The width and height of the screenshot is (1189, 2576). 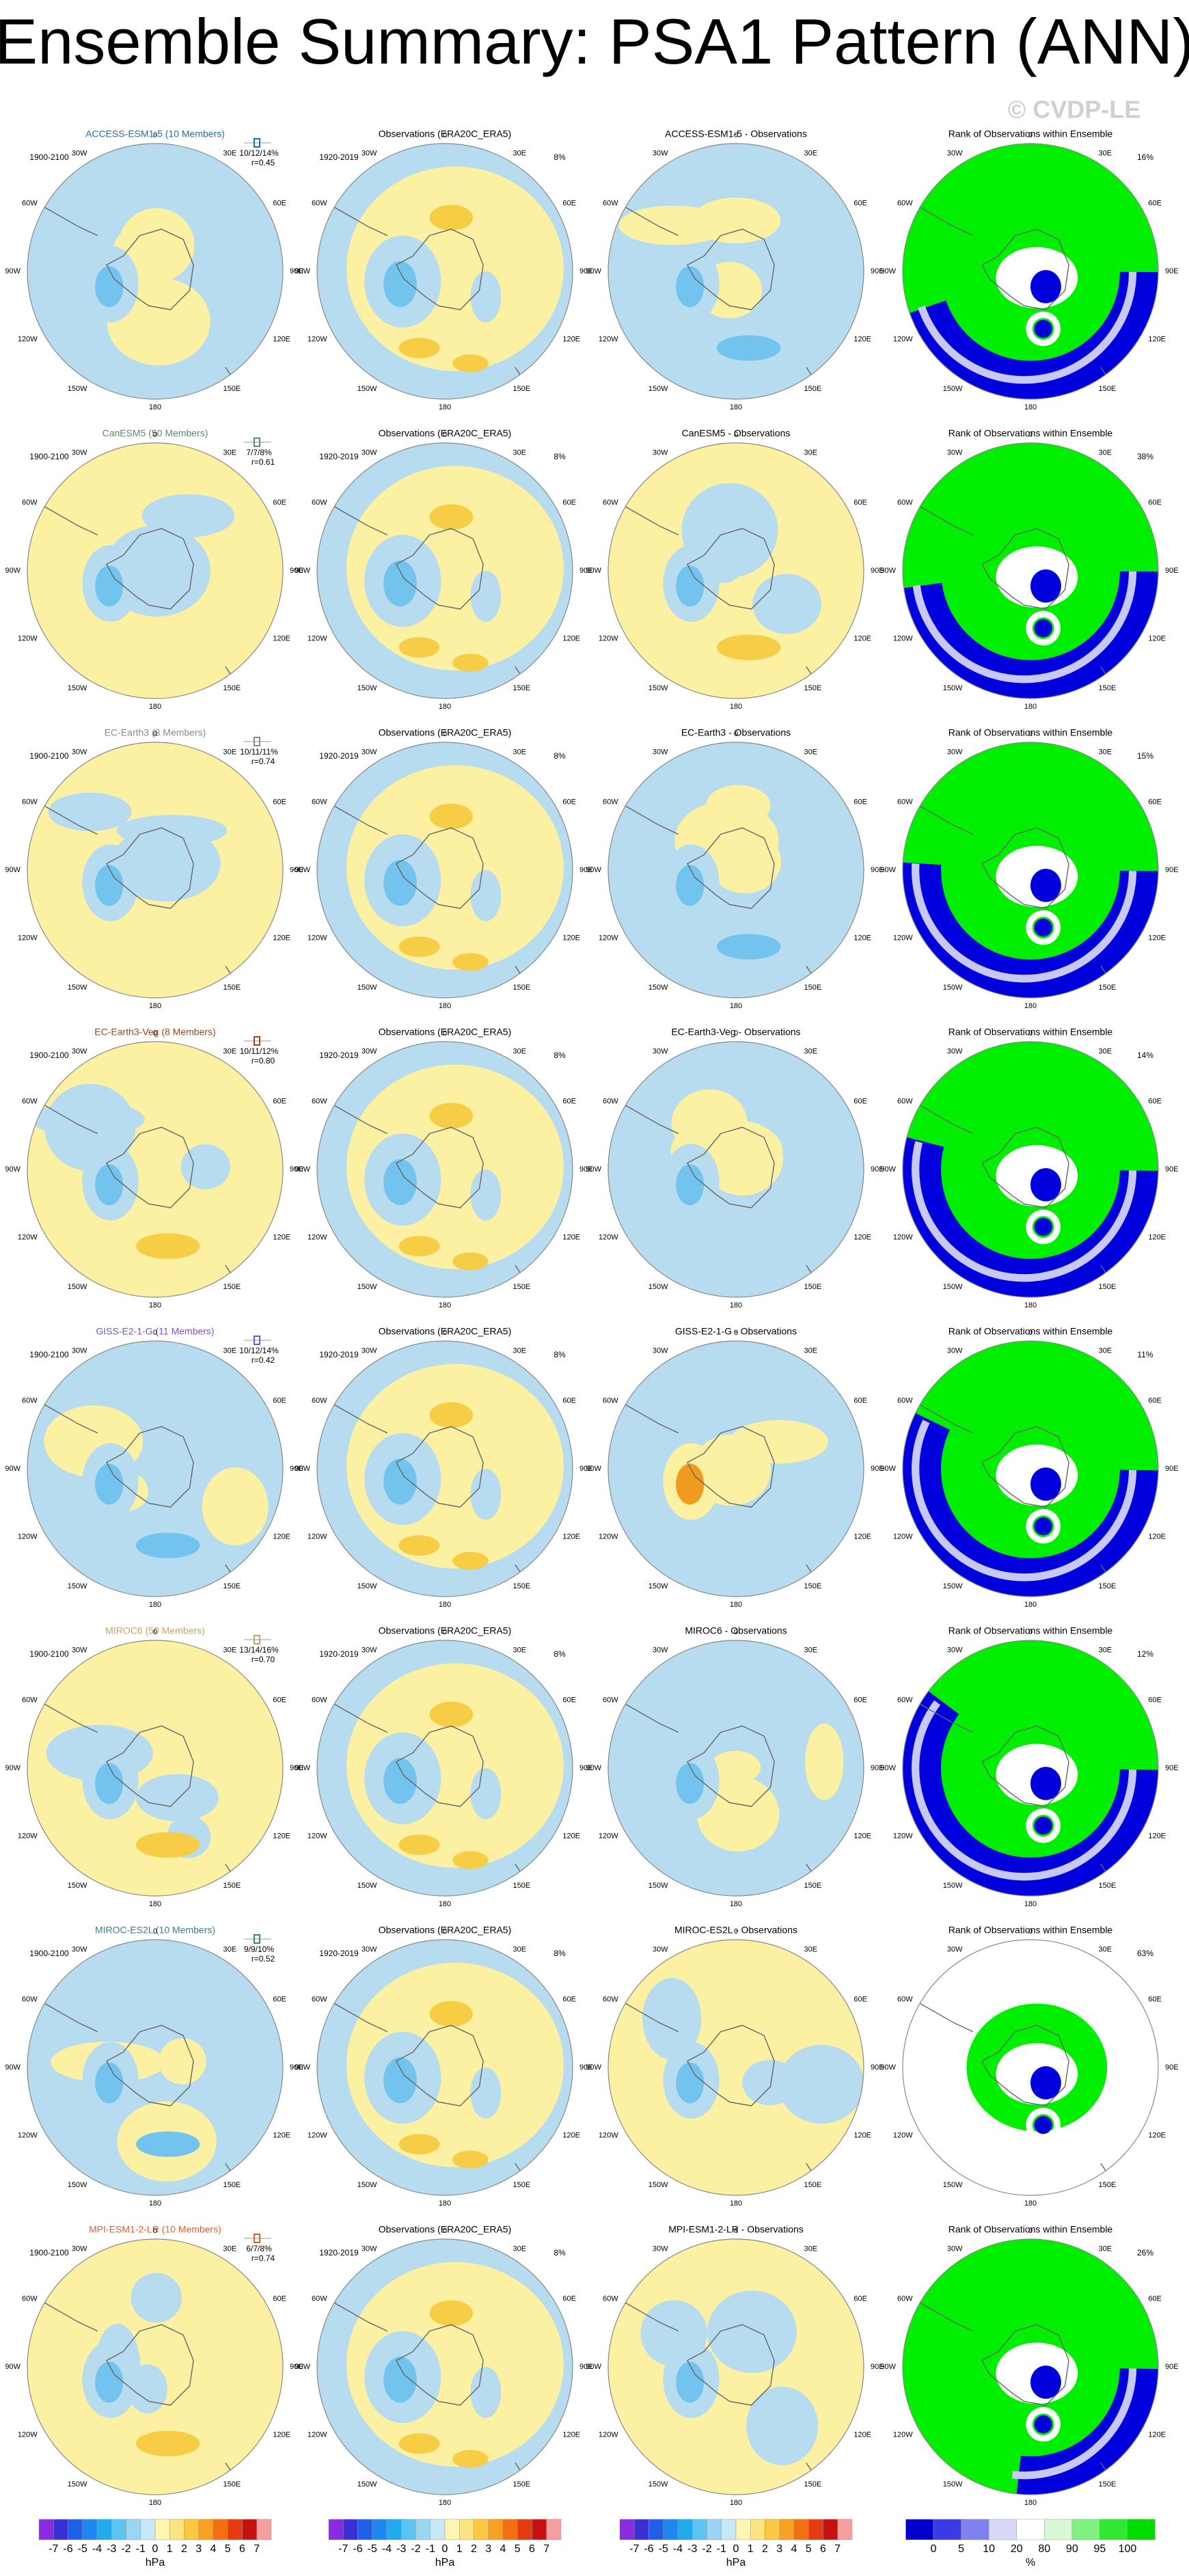 What do you see at coordinates (213, 2549) in the screenshot?
I see `colorbar-label: 4` at bounding box center [213, 2549].